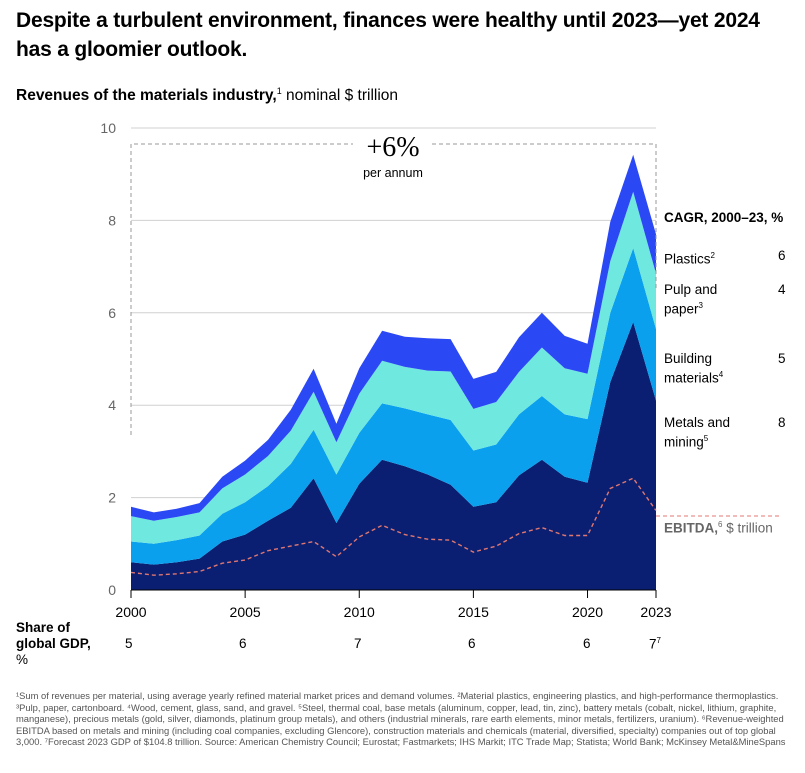 Image resolution: width=805 pixels, height=773 pixels. Describe the element at coordinates (712, 255) in the screenshot. I see `legend-sup-plastics: 2` at that location.